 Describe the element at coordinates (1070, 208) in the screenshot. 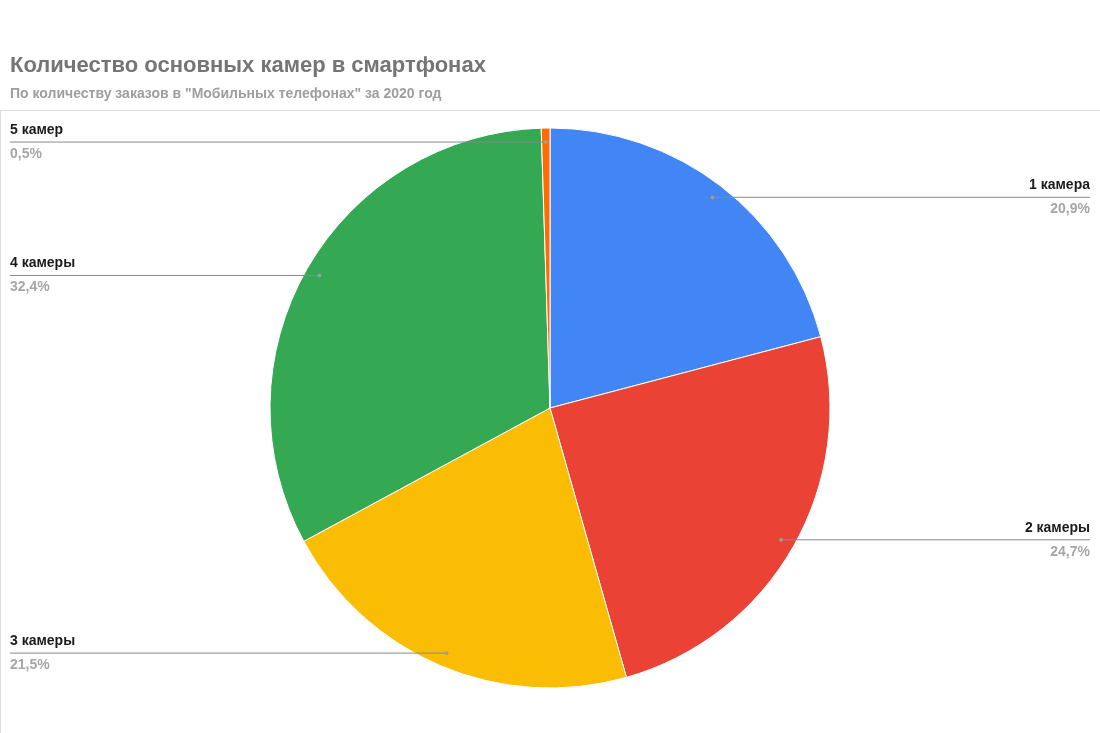

I see `data-label: 20,9%` at that location.